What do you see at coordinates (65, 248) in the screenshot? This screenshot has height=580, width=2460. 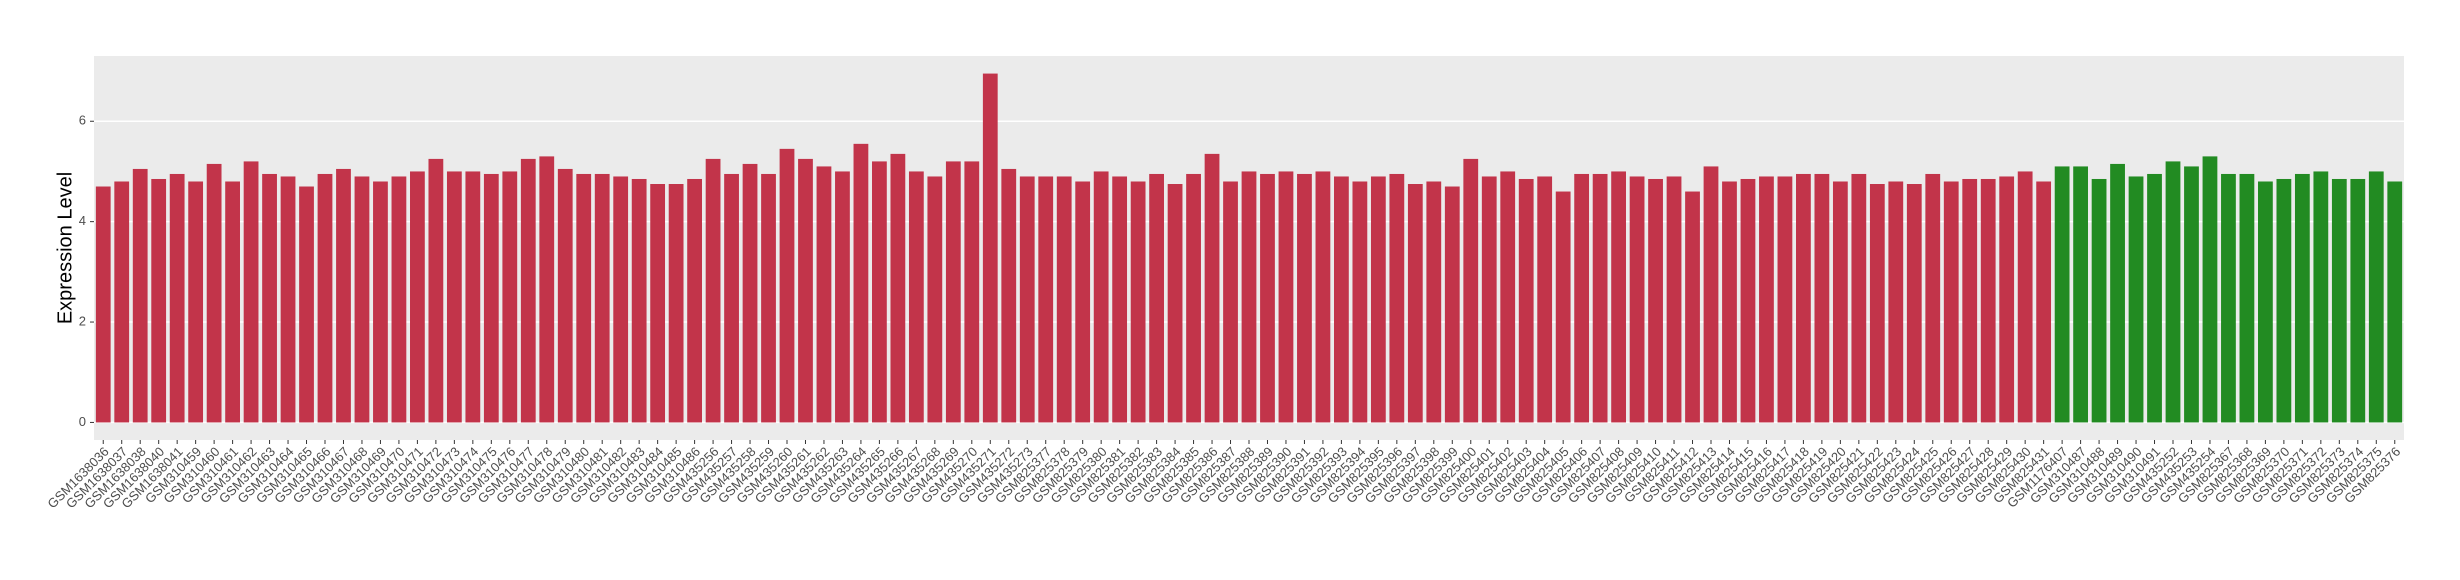 I see `y-axis-label: Expression Level` at bounding box center [65, 248].